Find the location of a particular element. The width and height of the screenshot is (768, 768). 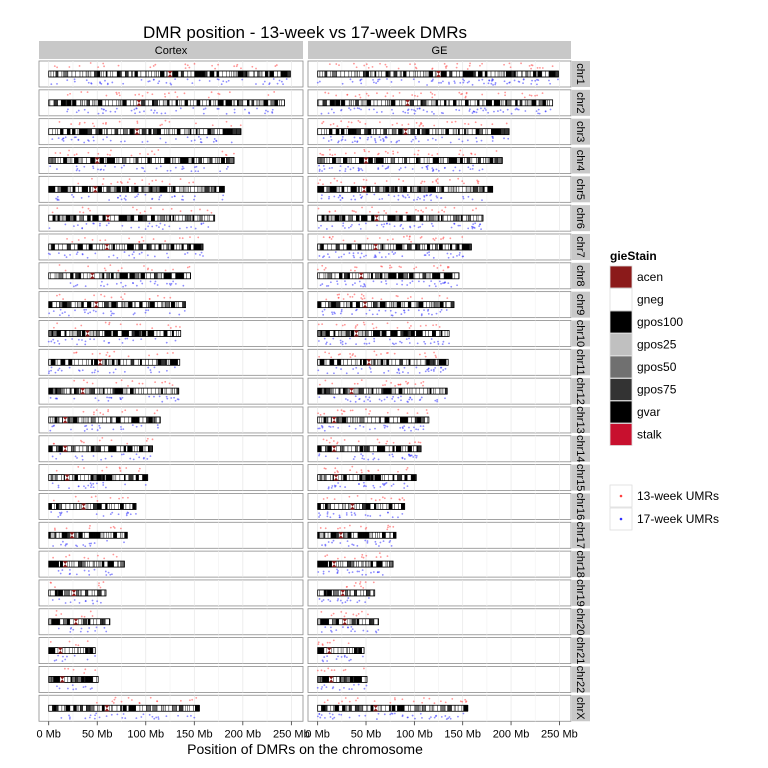

panel-cortex-chr20 is located at coordinates (171, 622).